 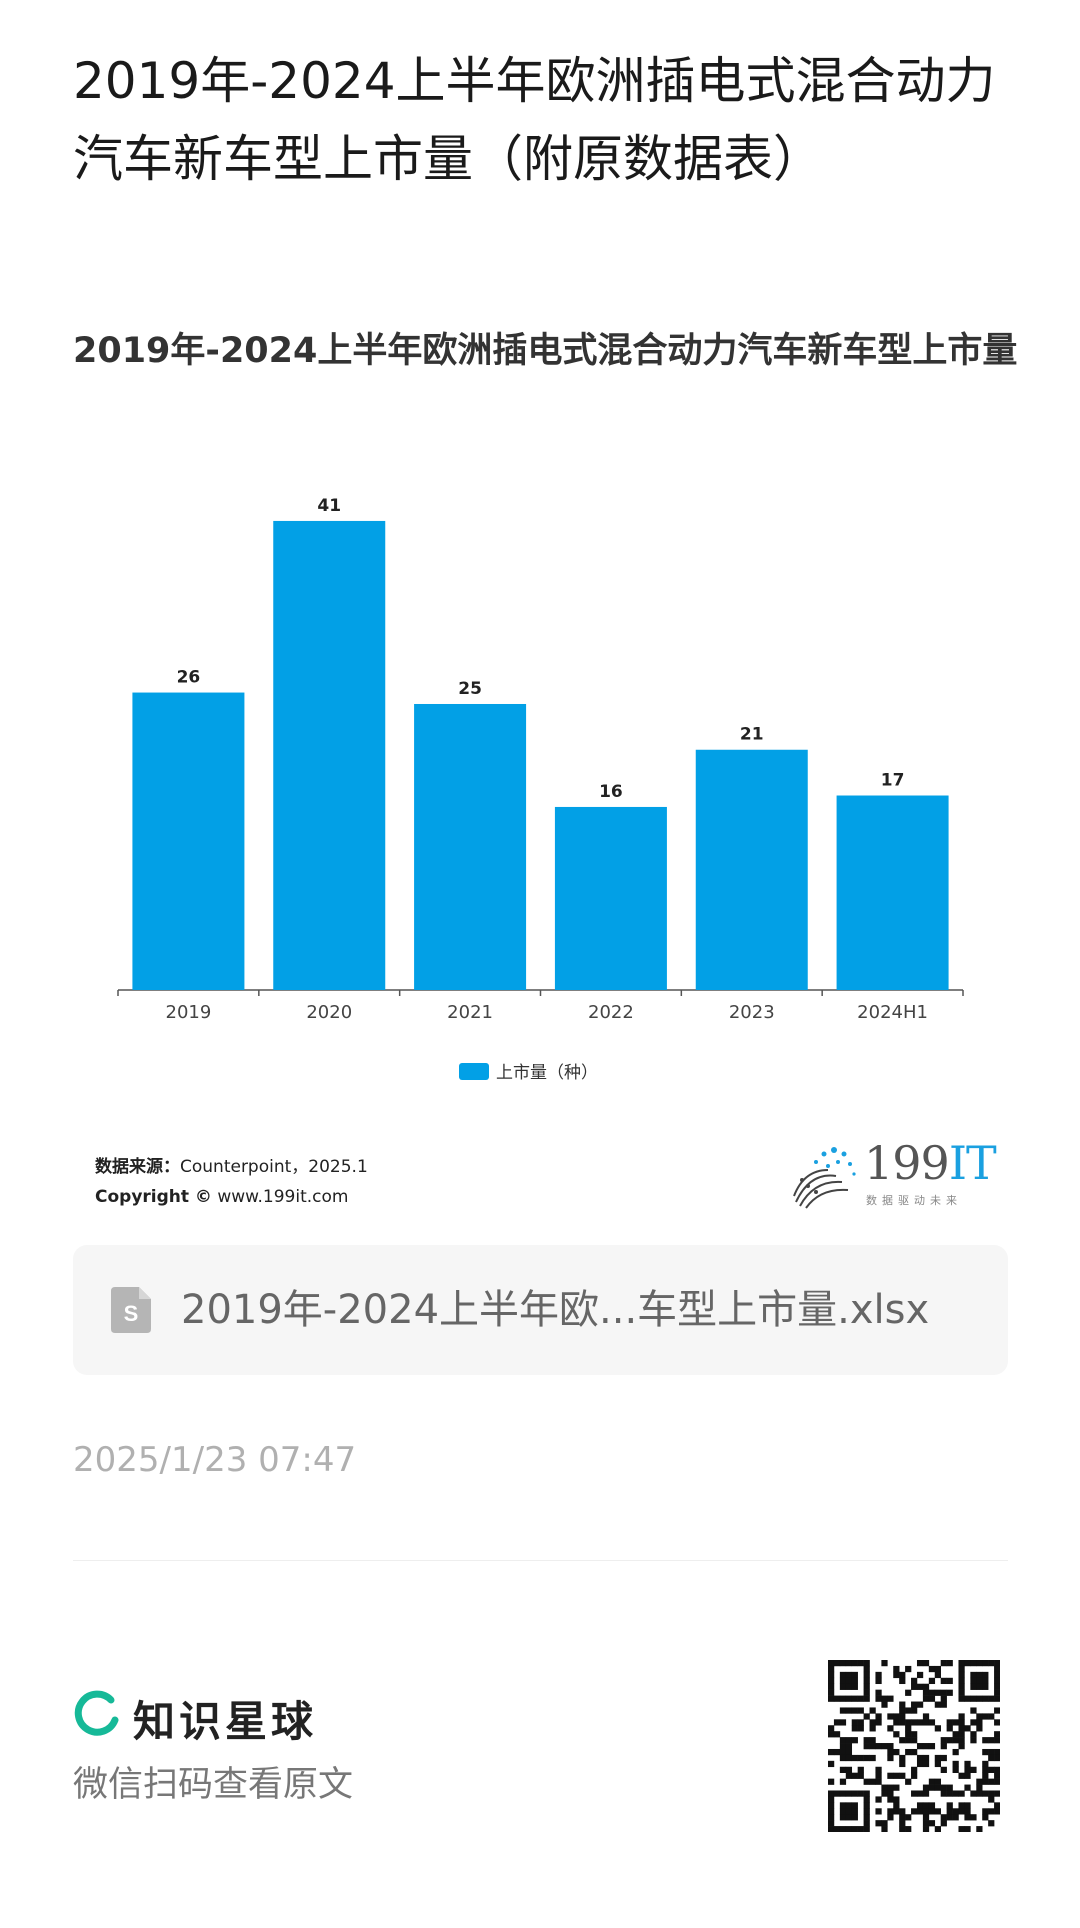 What do you see at coordinates (283, 1197) in the screenshot?
I see `copyright-text: www.199it.com` at bounding box center [283, 1197].